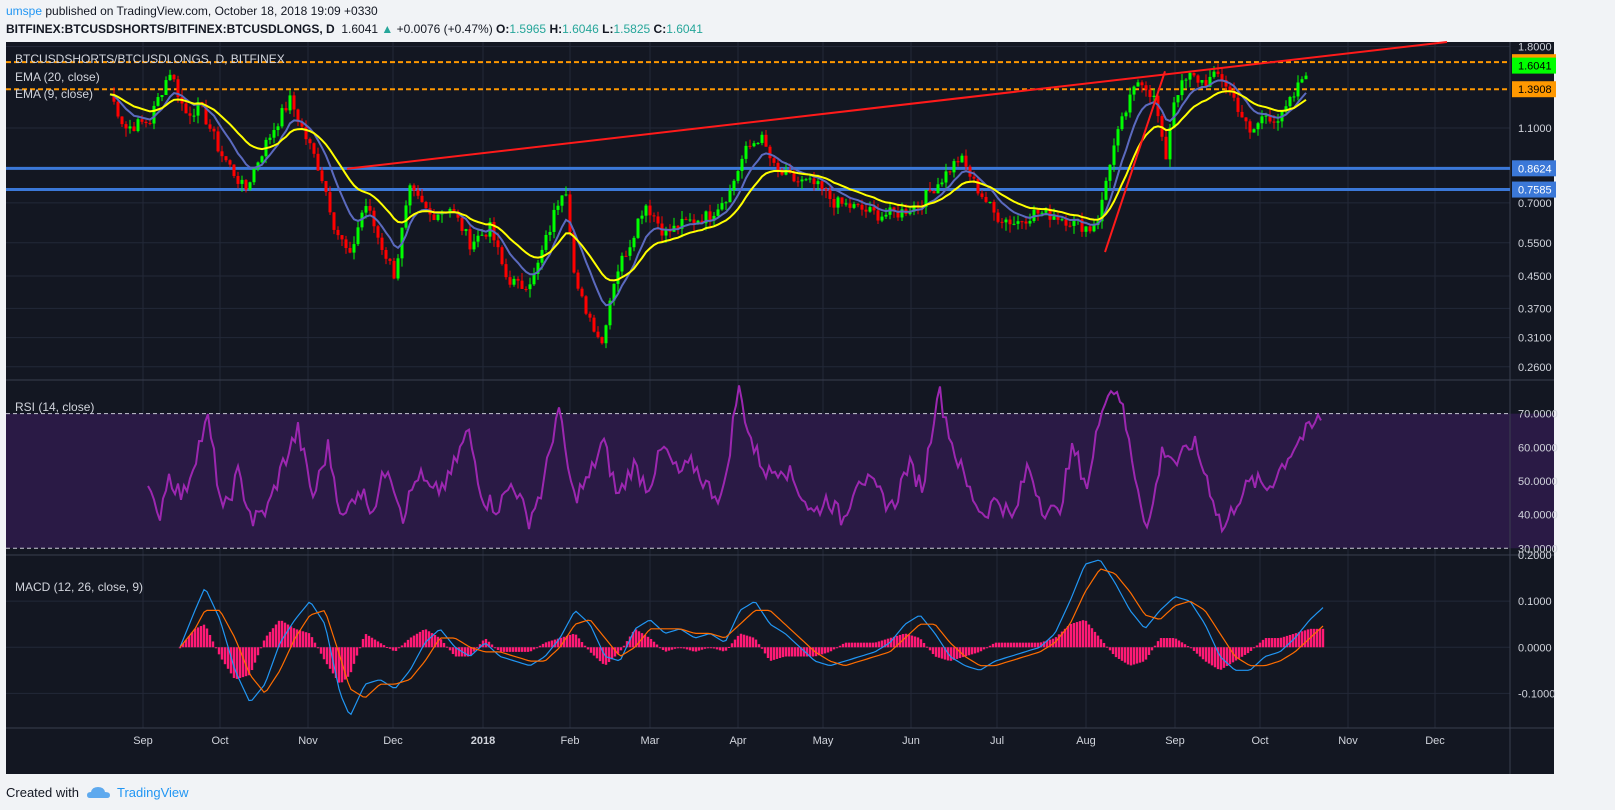 Image resolution: width=1615 pixels, height=810 pixels. I want to click on y-tick-label: 0.3100, so click(1535, 339).